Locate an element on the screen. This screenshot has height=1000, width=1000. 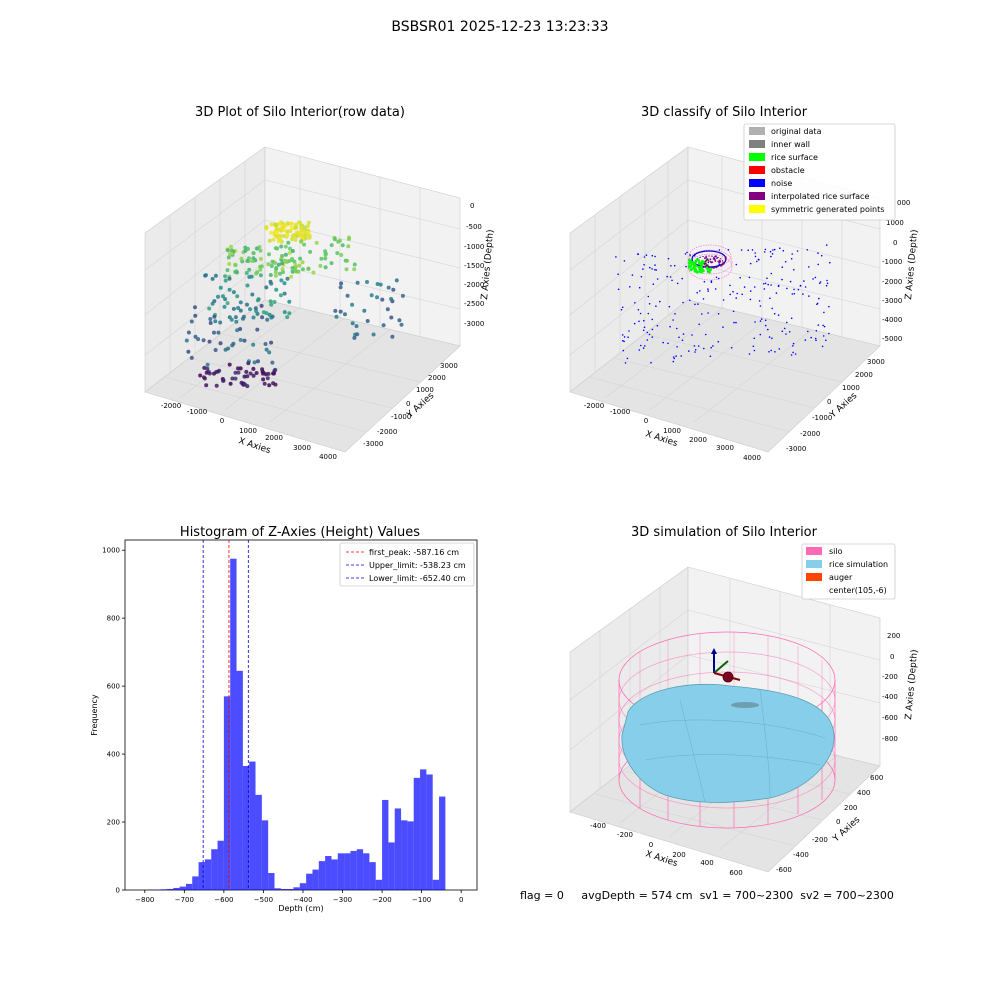
raw-ytick: 3000 is located at coordinates (449, 366).